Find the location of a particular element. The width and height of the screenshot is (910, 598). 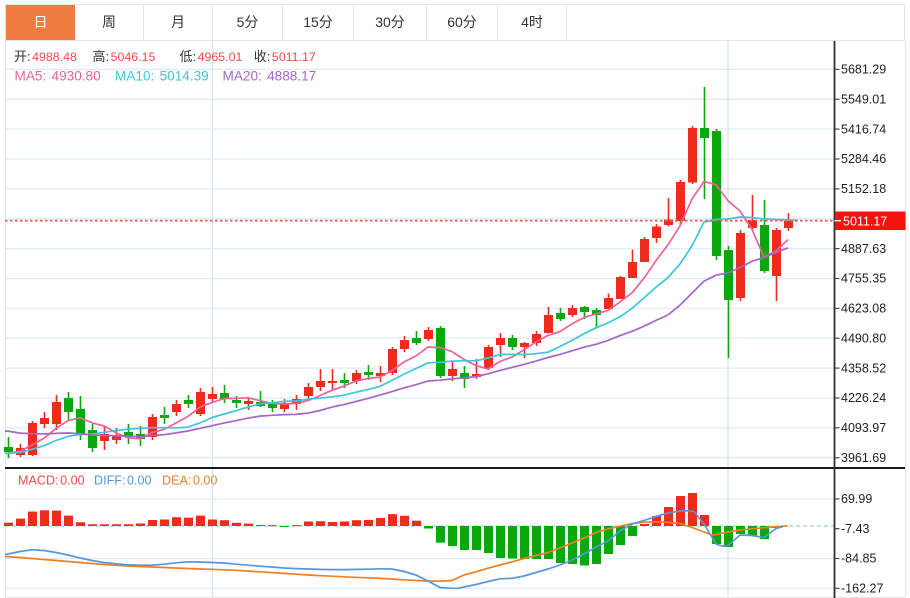

svg-text: 5549.01 is located at coordinates (863, 100).